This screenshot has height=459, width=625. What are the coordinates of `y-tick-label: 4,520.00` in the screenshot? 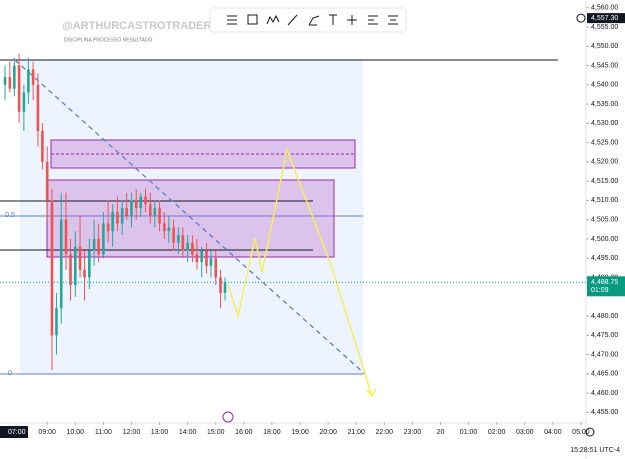 It's located at (604, 162).